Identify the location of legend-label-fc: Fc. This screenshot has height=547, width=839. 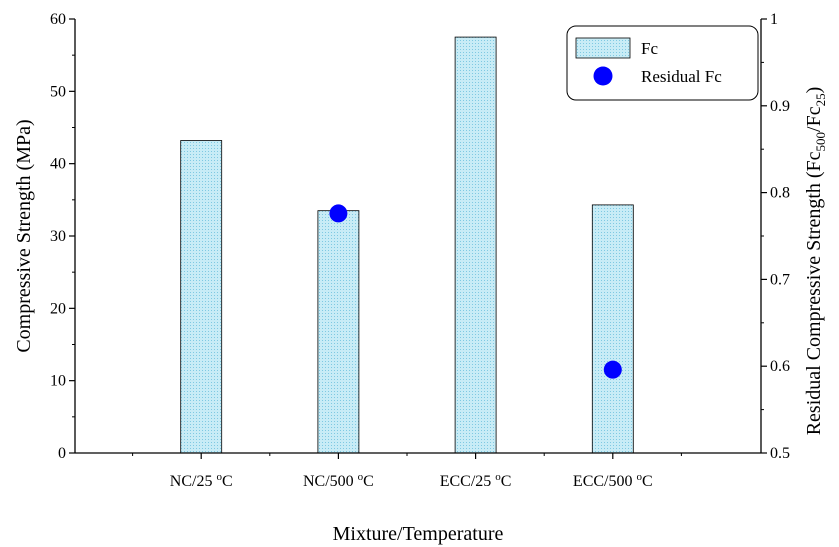
(649, 48).